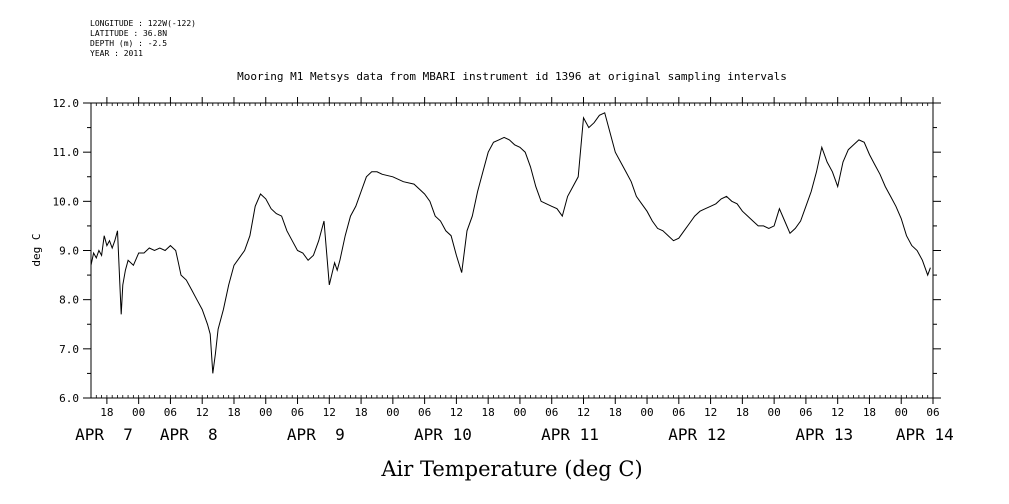 The height and width of the screenshot is (504, 1009). Describe the element at coordinates (69, 398) in the screenshot. I see `y-tick-label: 6.0` at that location.